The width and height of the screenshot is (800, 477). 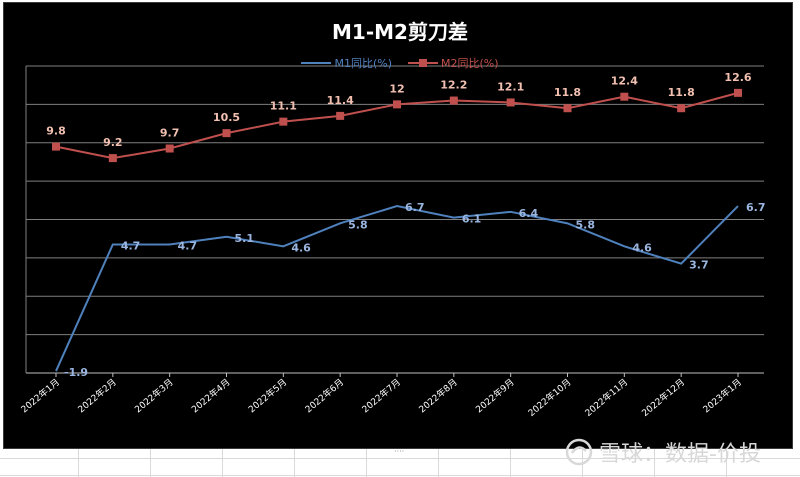 What do you see at coordinates (529, 213) in the screenshot?
I see `data-label-m1: 6.4` at bounding box center [529, 213].